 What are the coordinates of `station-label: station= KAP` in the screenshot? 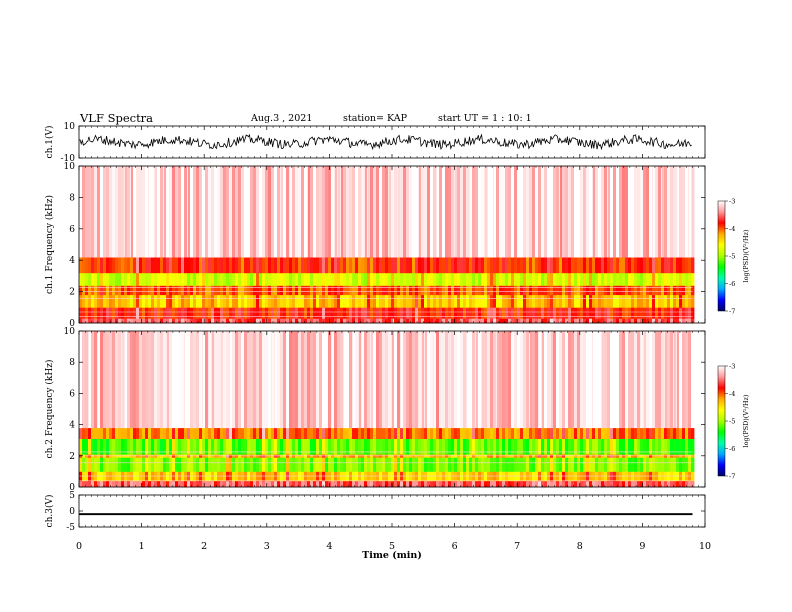 It's located at (375, 118).